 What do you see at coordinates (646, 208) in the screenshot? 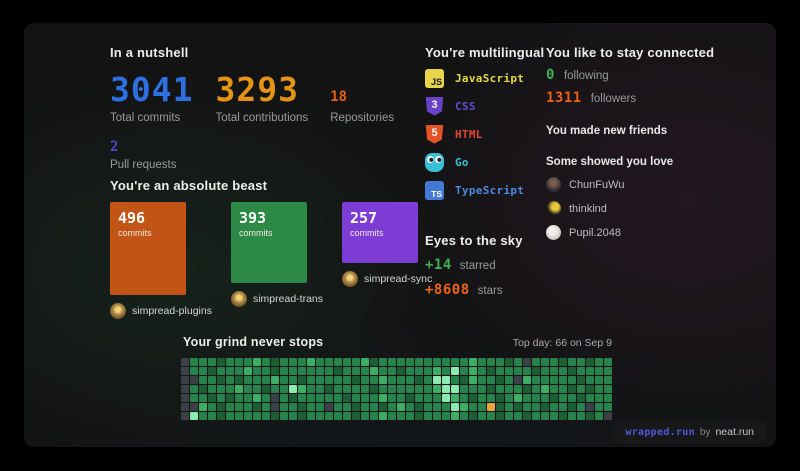
I see `person-row: thinkind` at bounding box center [646, 208].